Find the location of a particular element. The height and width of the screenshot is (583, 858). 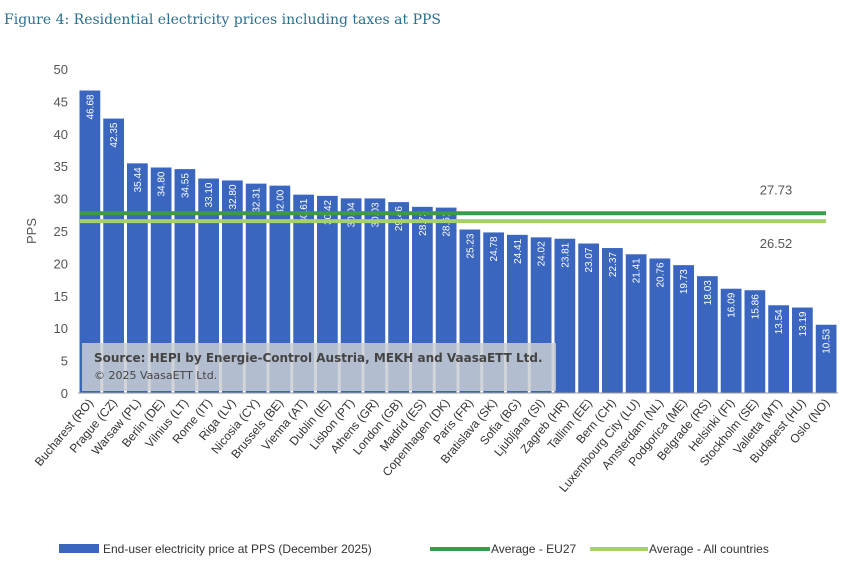

legend-swatch-bar is located at coordinates (79, 548).